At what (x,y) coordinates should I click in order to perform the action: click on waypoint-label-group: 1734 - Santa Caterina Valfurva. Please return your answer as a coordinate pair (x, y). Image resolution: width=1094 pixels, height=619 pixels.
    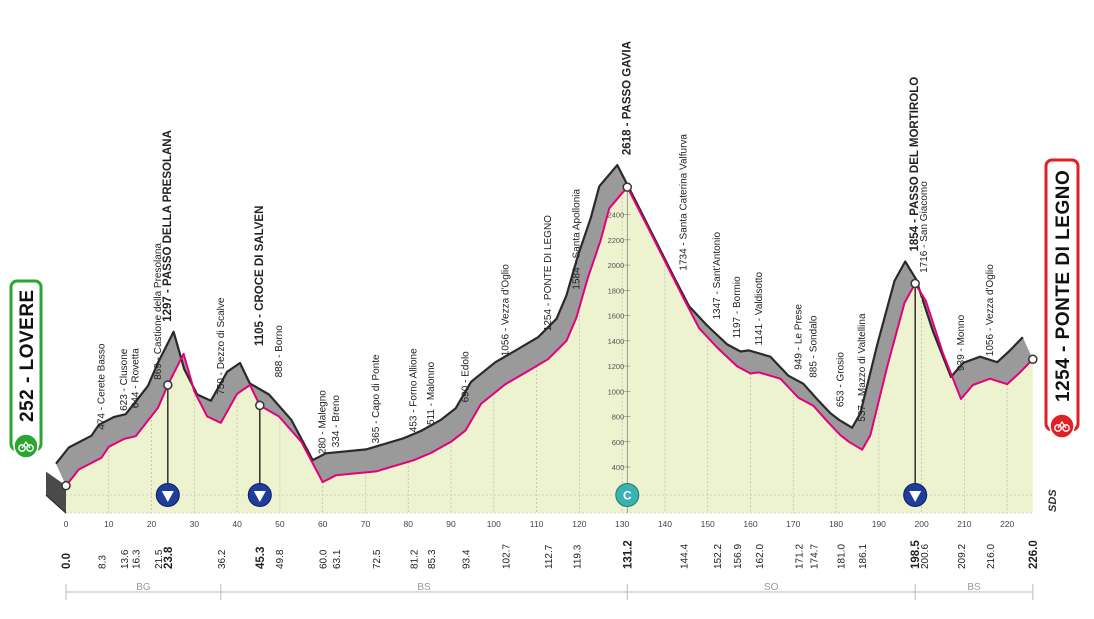
    Looking at the image, I should click on (684, 202).